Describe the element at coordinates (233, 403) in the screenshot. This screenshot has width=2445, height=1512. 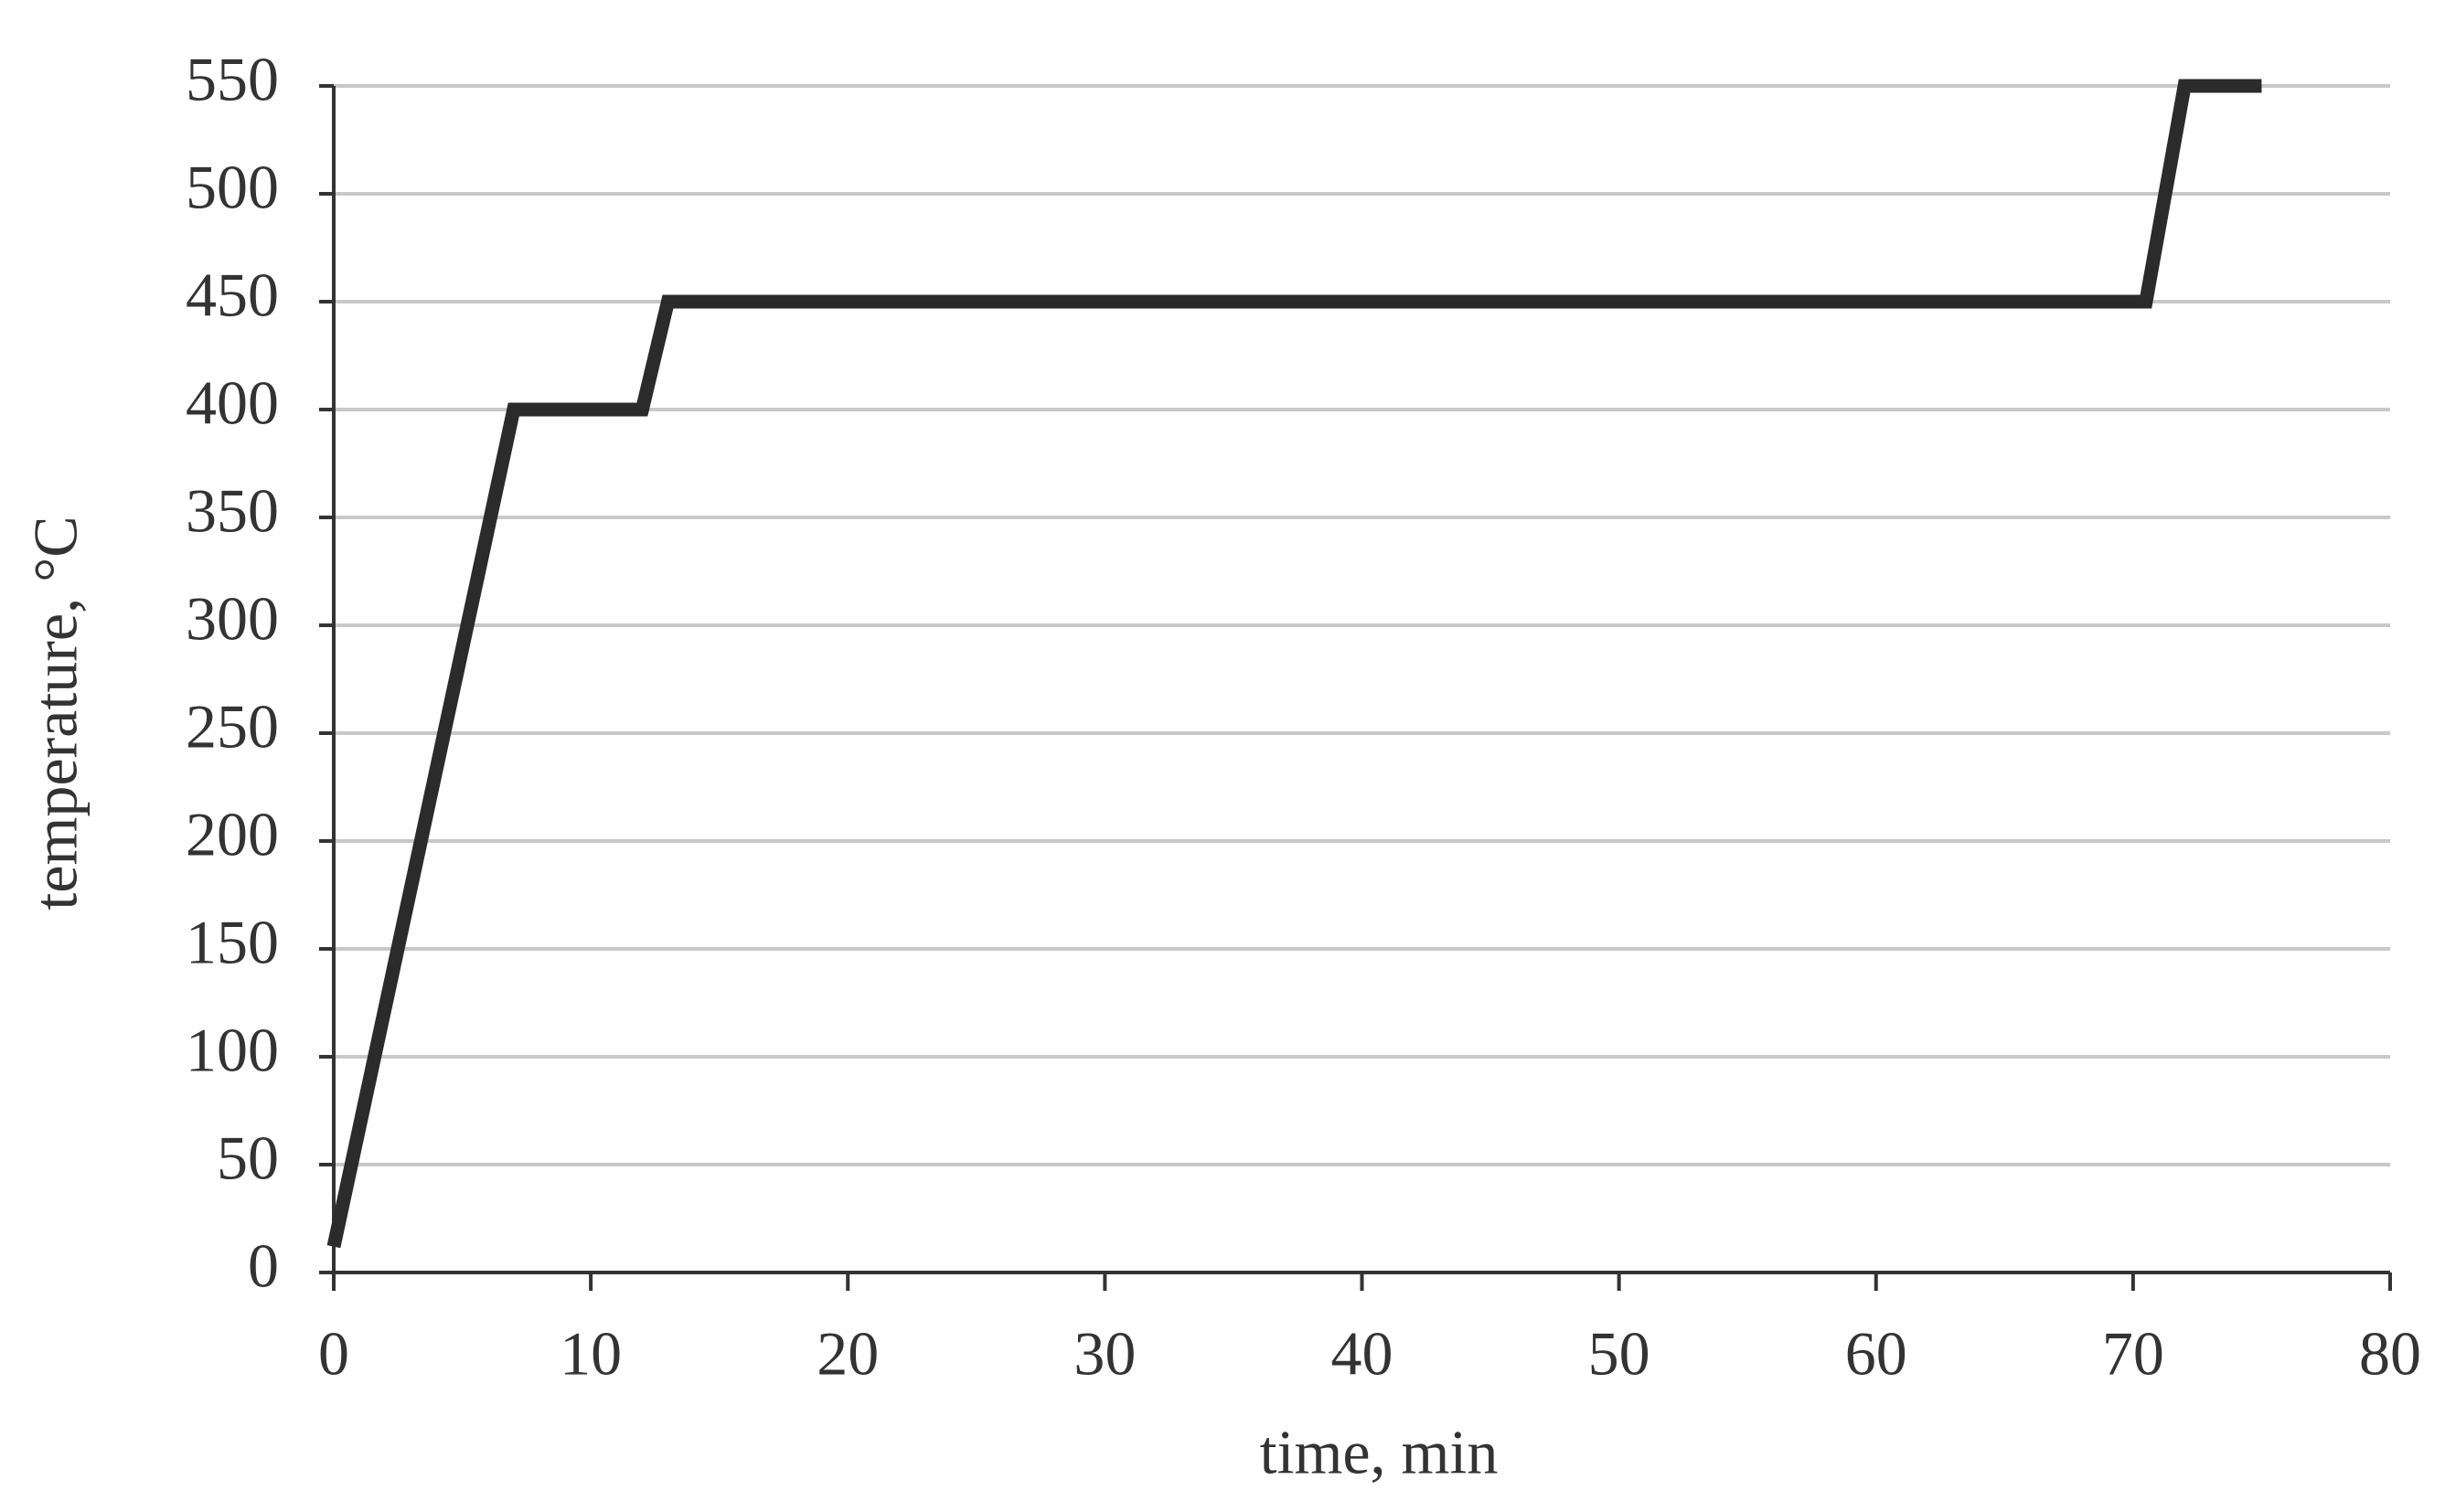
I see `y-tick-label: 400` at that location.